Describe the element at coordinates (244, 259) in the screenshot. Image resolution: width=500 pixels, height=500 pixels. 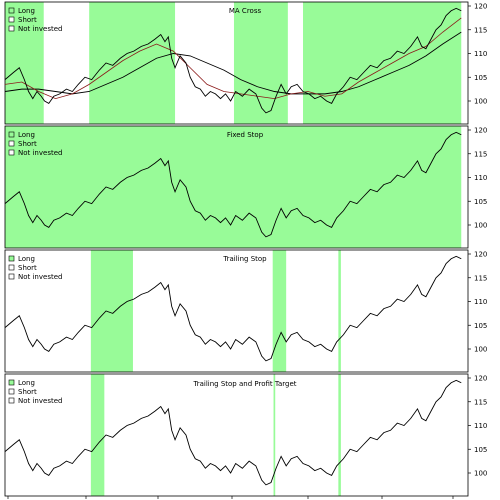
I see `panel-title: Trailing Stop` at that location.